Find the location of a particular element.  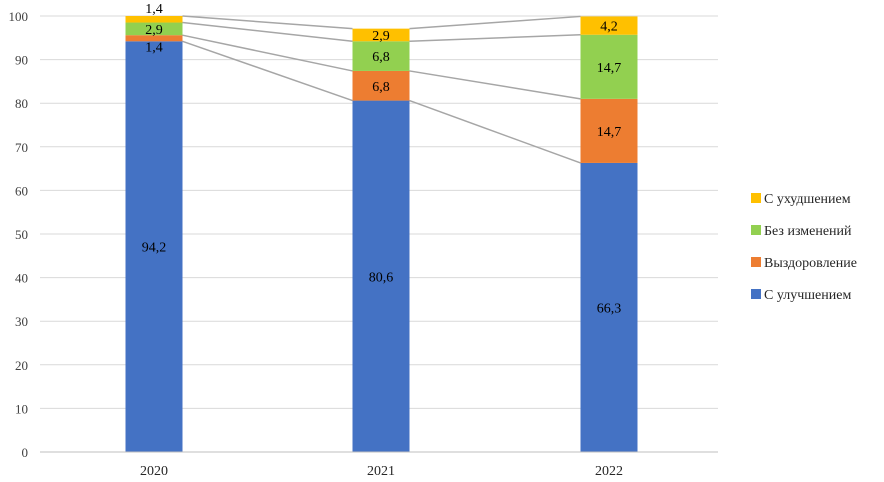

x-tick-label-2022: 2022 is located at coordinates (609, 471).